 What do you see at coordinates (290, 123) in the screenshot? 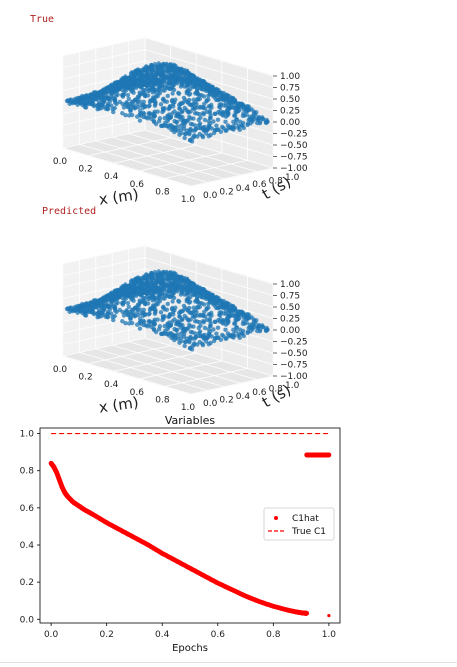
I see `z-tick-label: 0.00` at bounding box center [290, 123].